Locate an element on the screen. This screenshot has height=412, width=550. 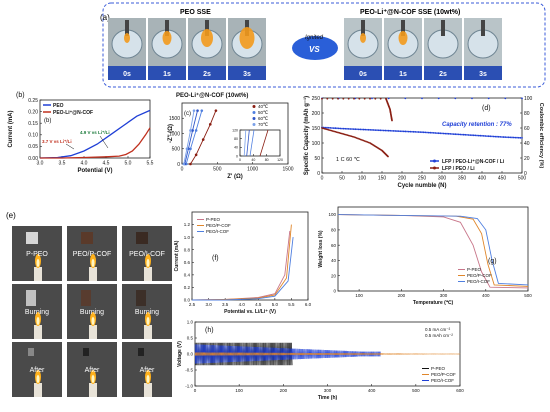
y2-tick-label: 0 is located at coordinates (525, 174).